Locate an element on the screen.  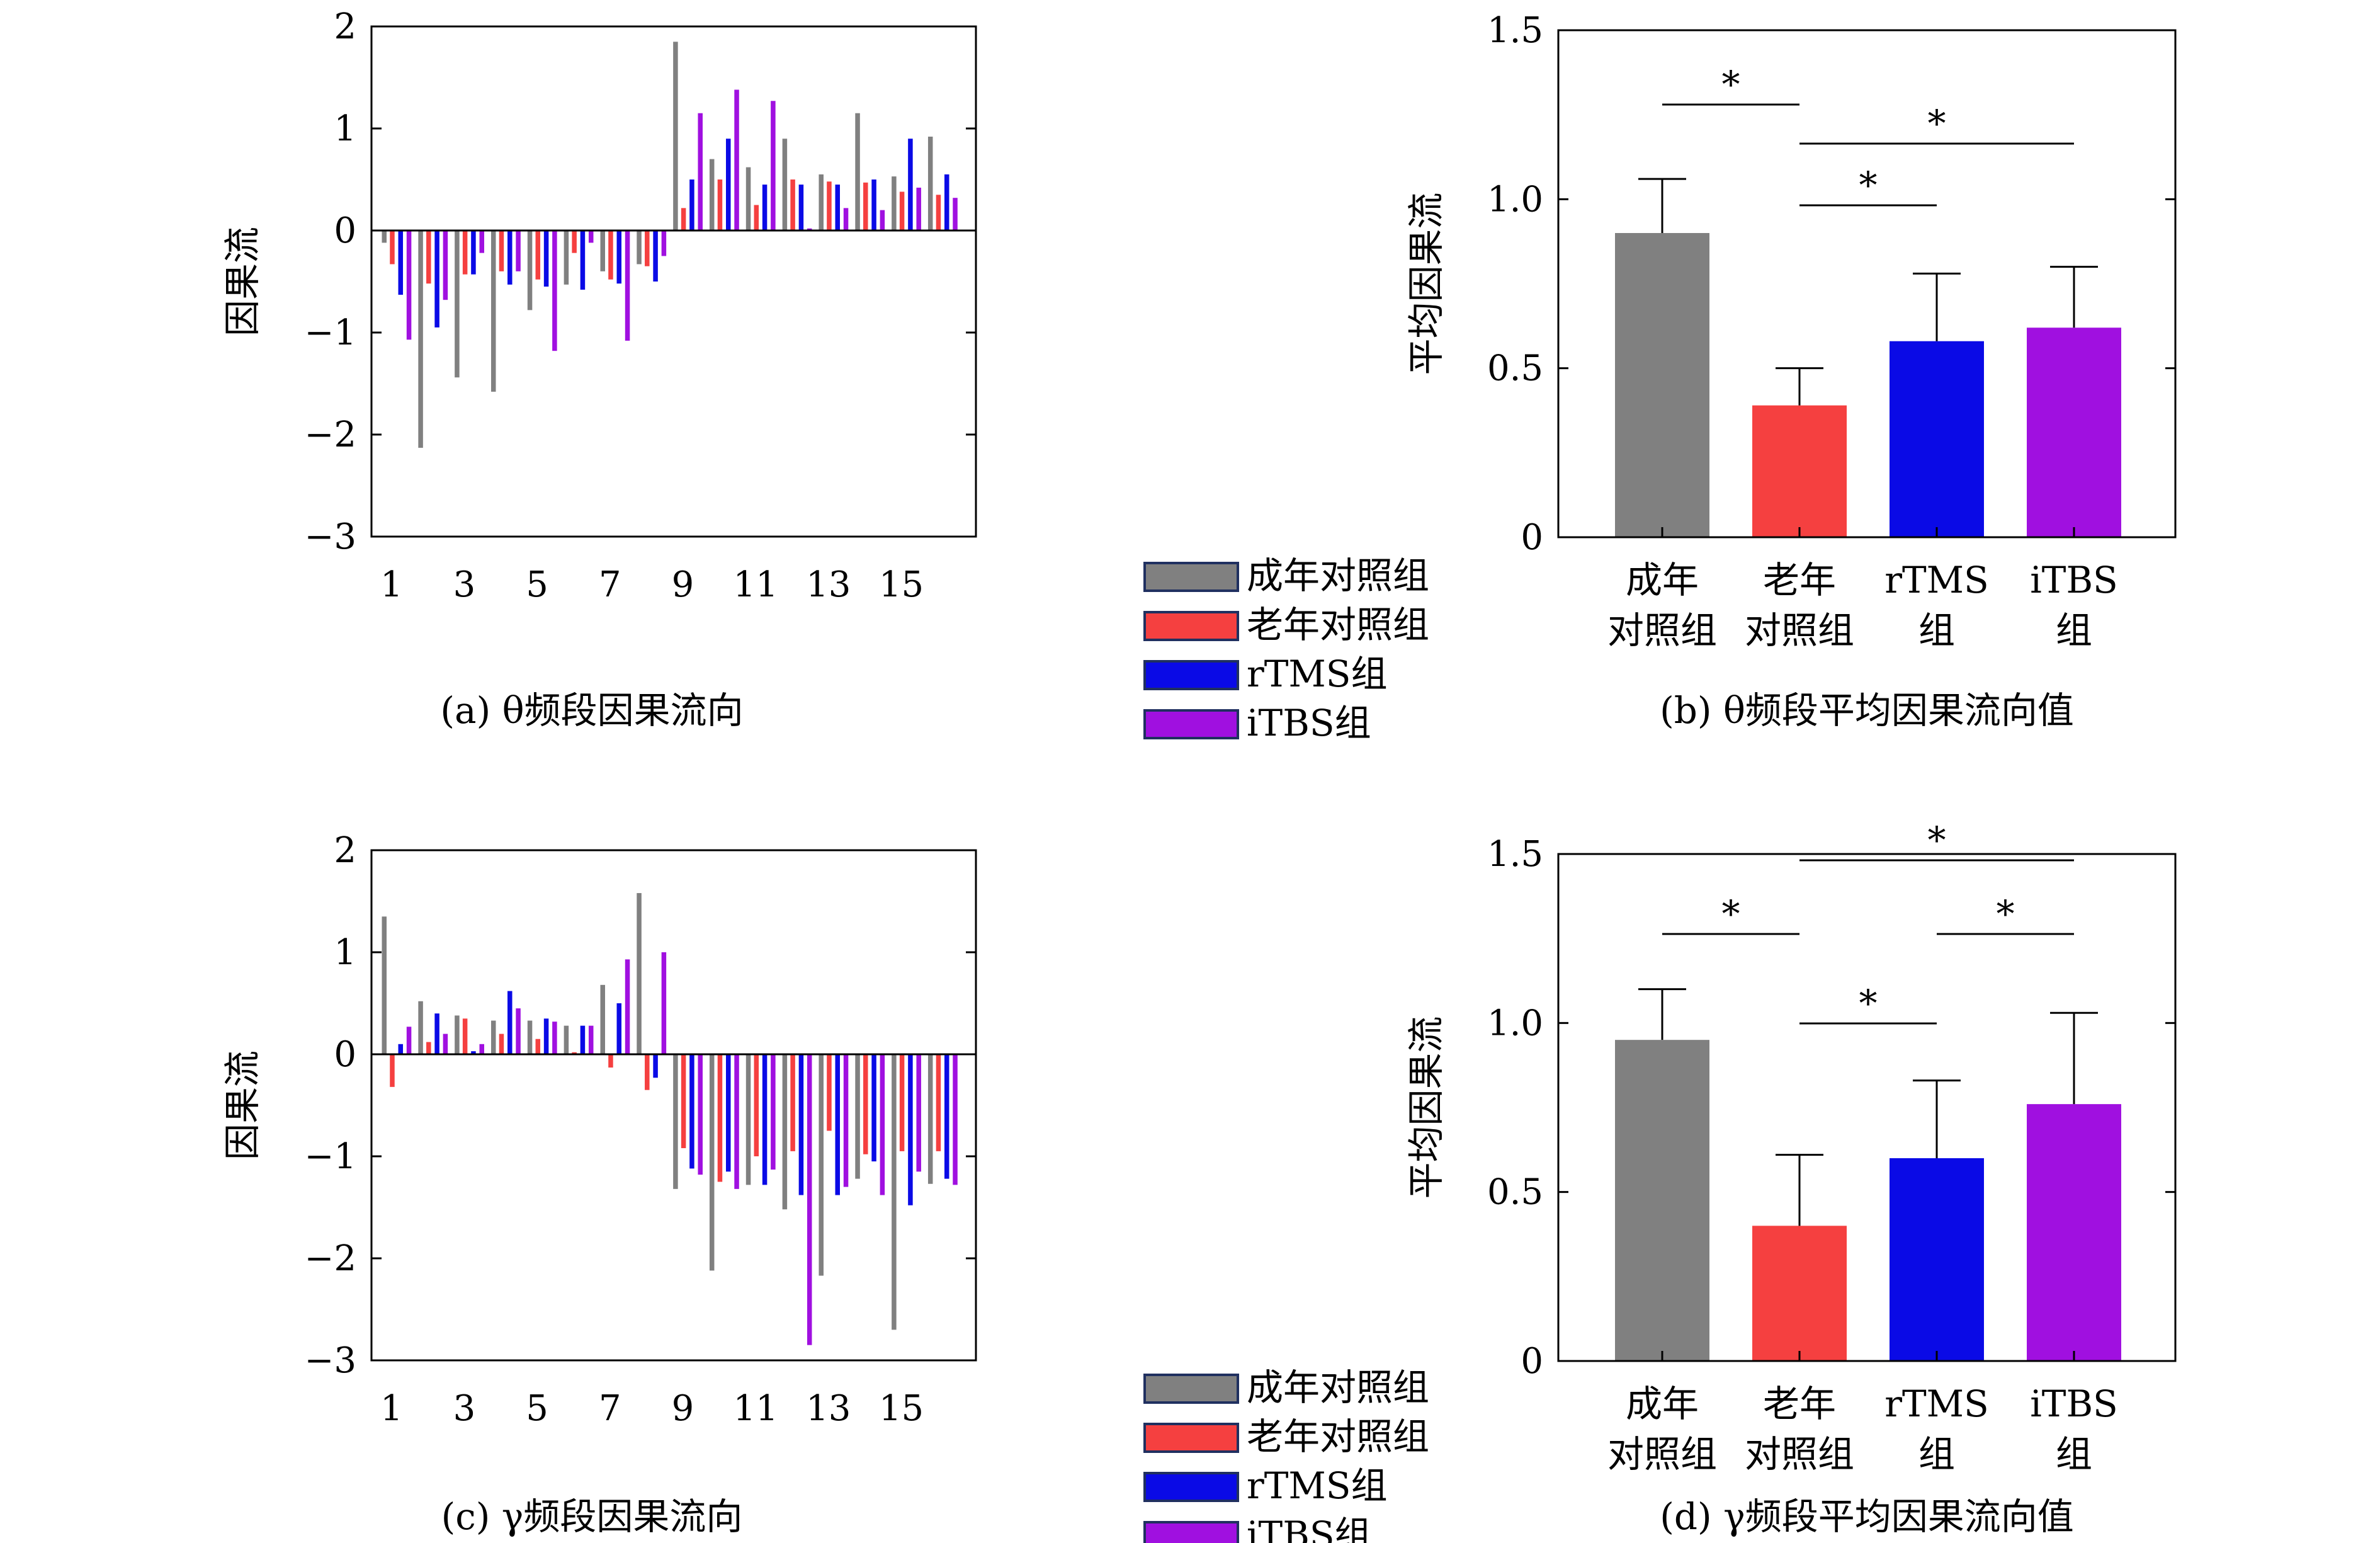
category-label-line2: 对照组 is located at coordinates (1662, 1454).